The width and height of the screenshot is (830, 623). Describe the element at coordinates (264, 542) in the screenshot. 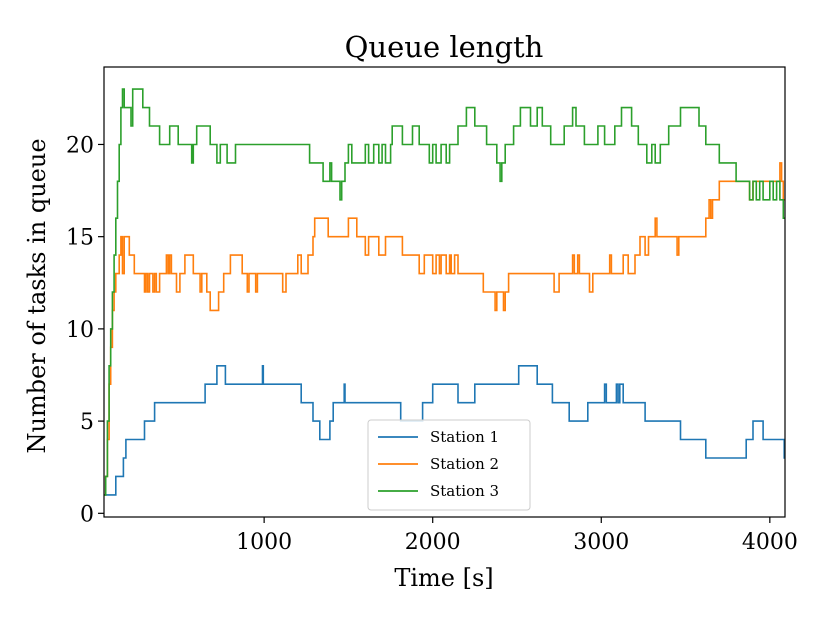

I see `x-tick-label: 1000` at that location.